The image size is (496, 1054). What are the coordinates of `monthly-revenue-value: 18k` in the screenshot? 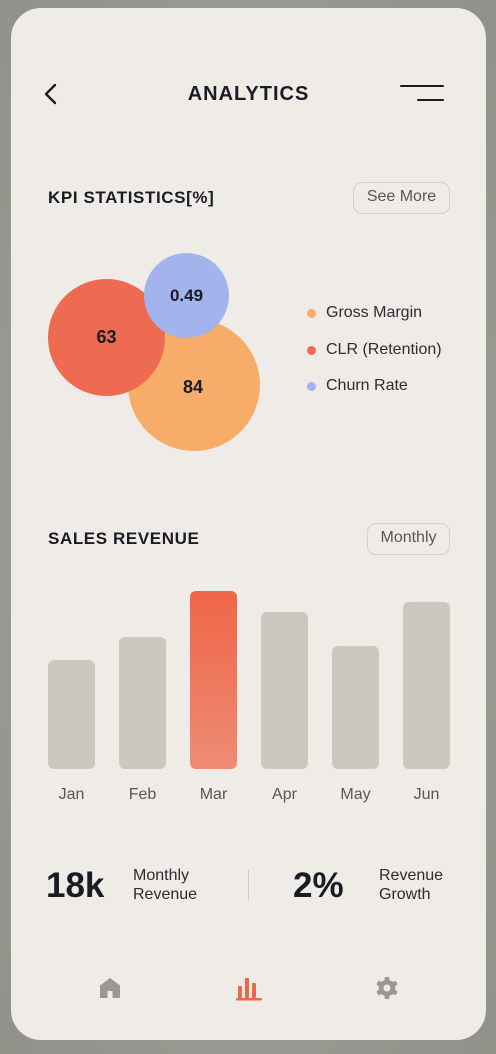 It's located at (75, 885).